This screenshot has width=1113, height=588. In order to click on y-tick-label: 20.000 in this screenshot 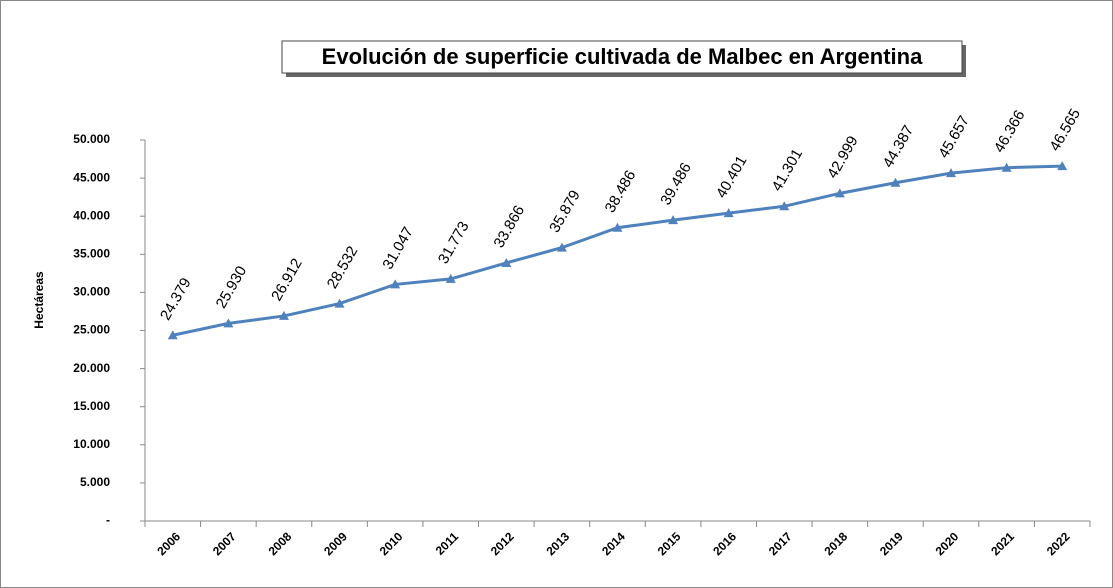, I will do `click(91, 368)`.